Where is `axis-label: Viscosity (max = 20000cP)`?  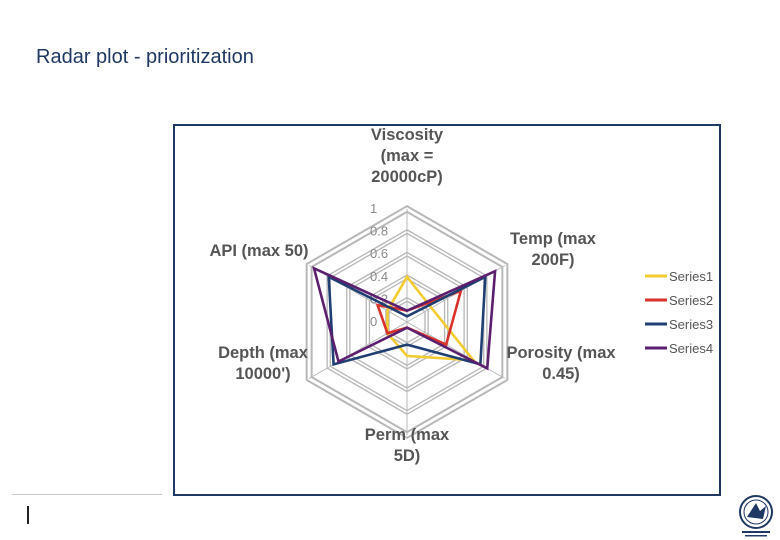 axis-label: Viscosity (max = 20000cP) is located at coordinates (407, 156).